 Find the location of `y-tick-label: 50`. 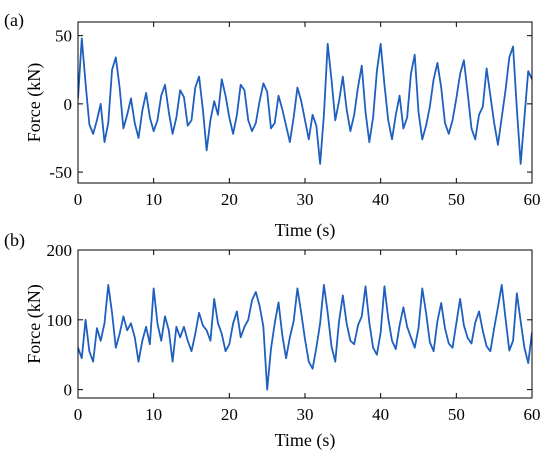

y-tick-label: 50 is located at coordinates (63, 36).